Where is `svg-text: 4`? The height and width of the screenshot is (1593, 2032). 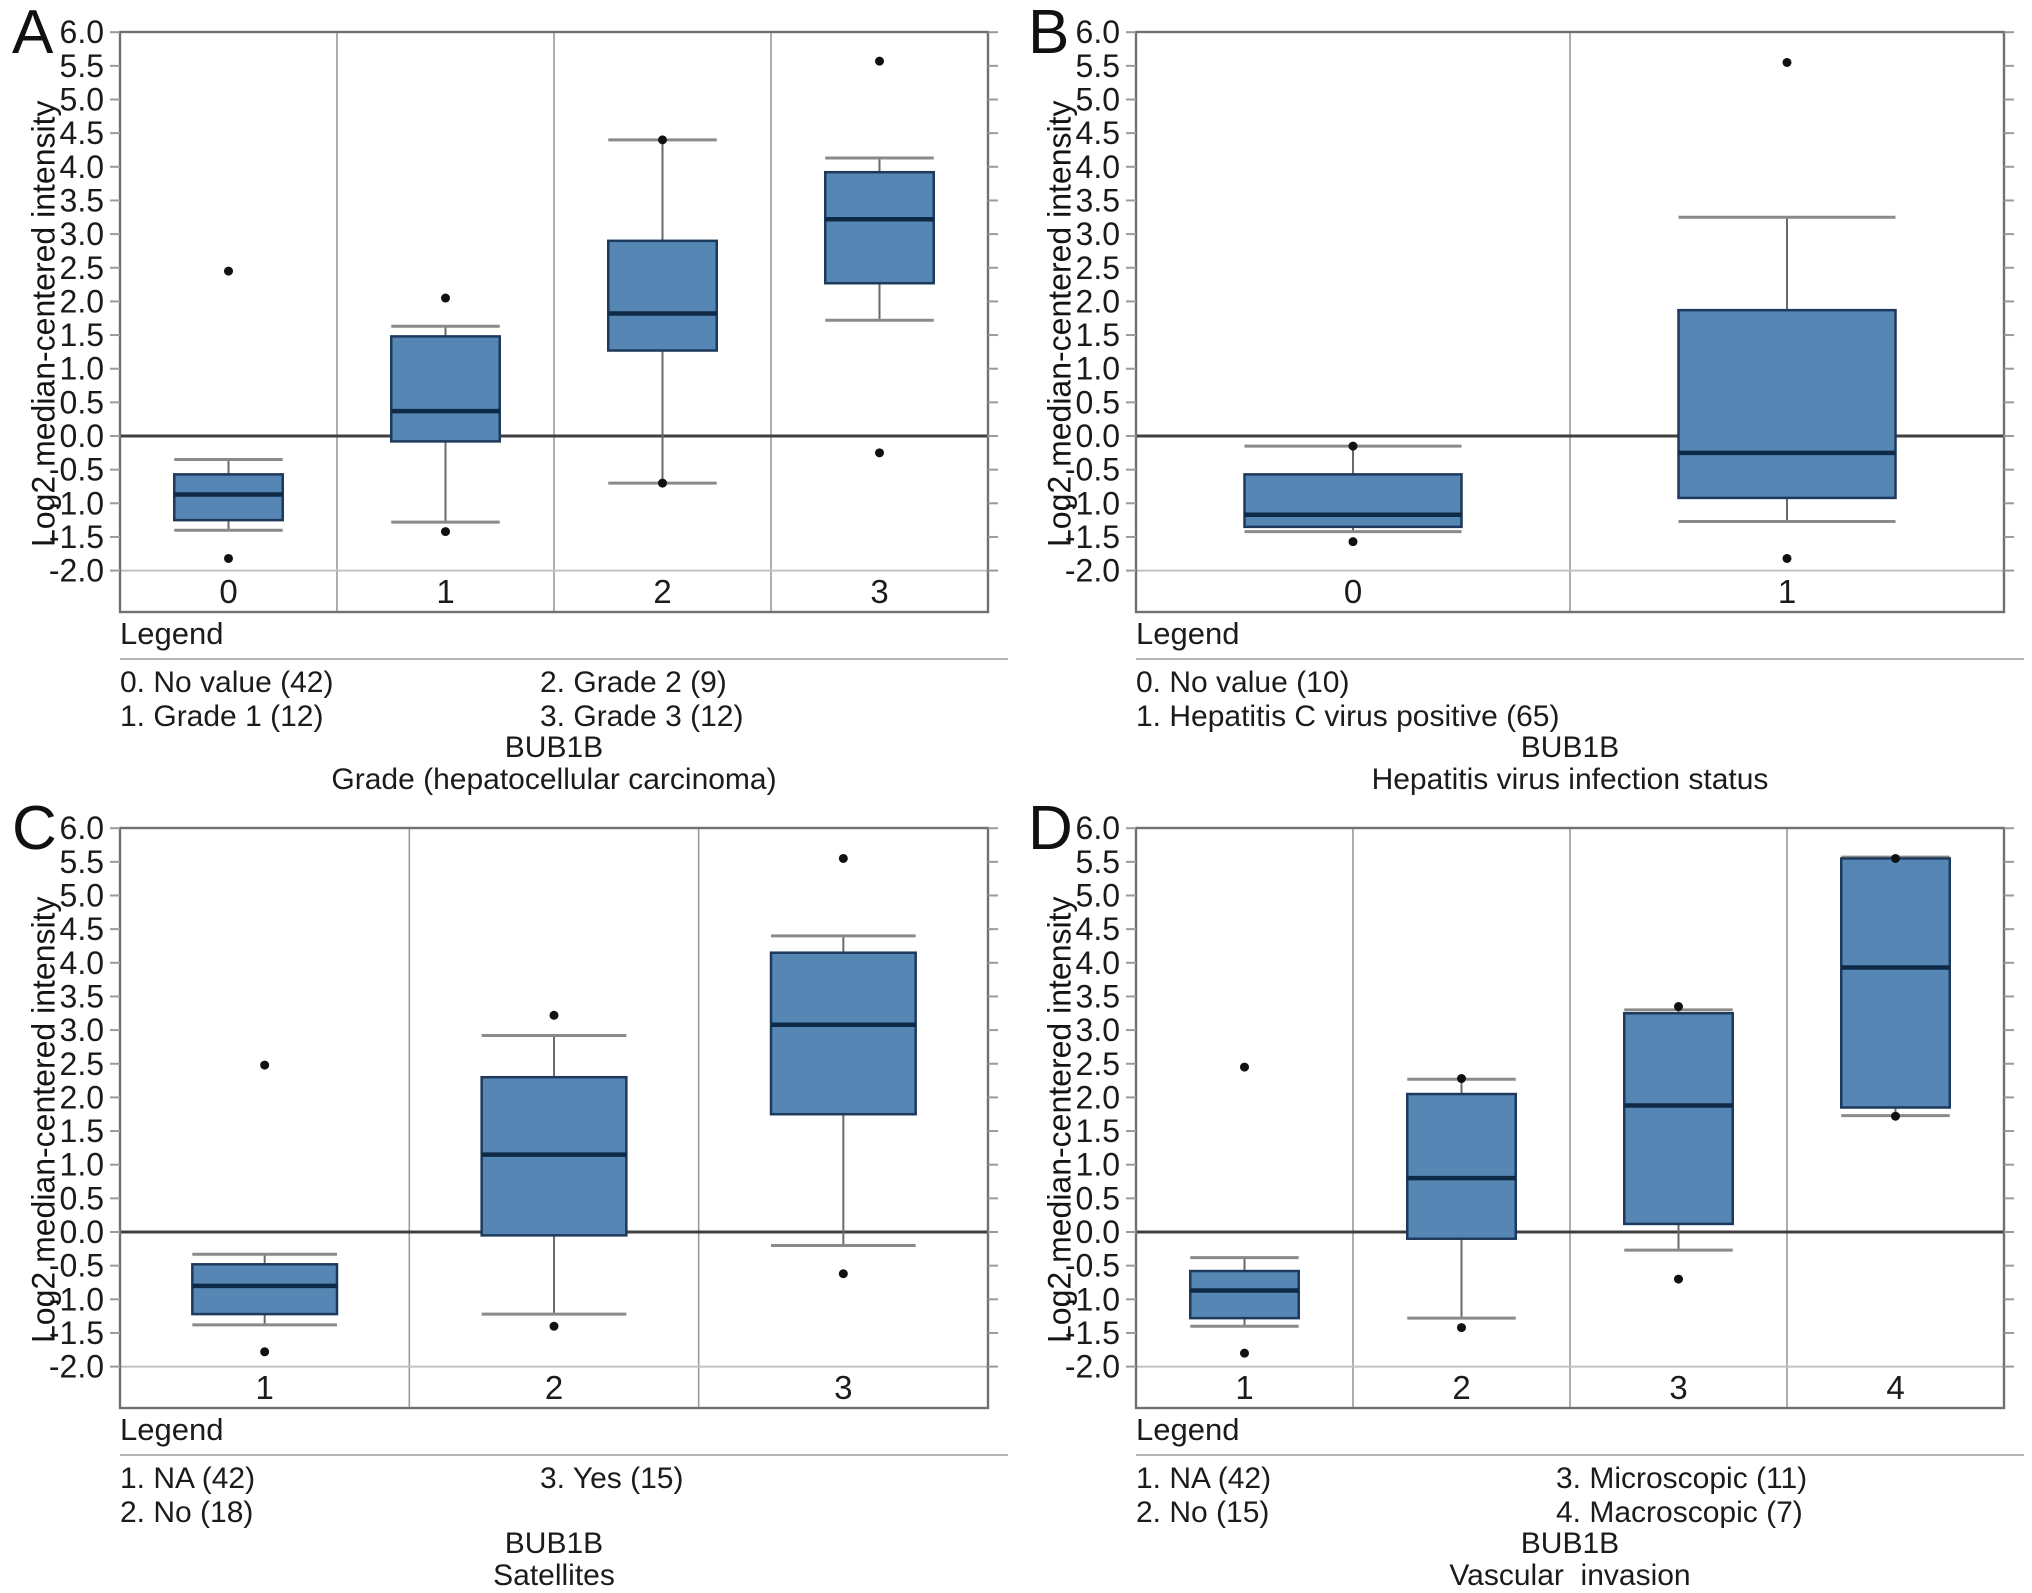
svg-text: 4 is located at coordinates (1895, 1387).